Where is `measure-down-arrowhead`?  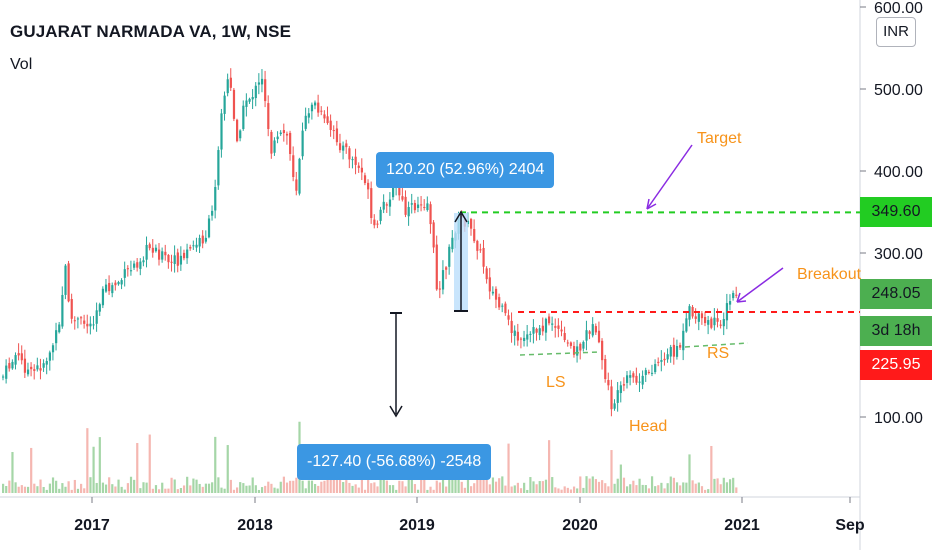 measure-down-arrowhead is located at coordinates (396, 411).